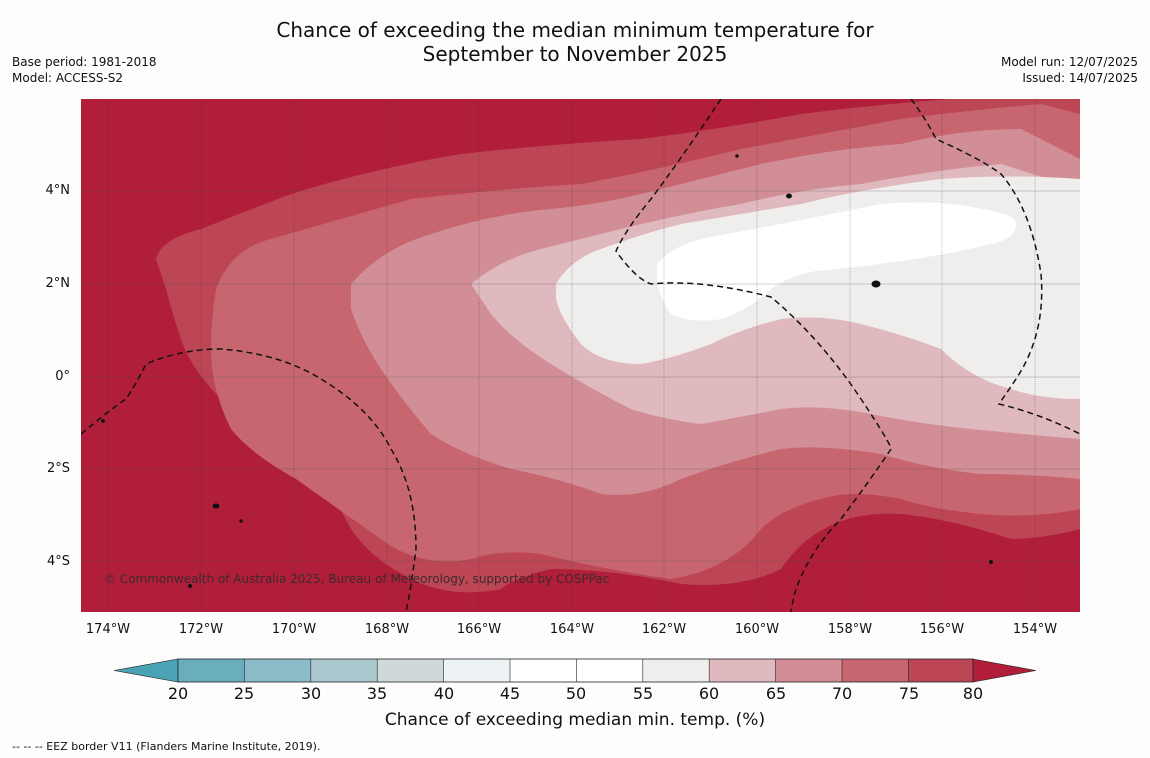 The width and height of the screenshot is (1150, 758). Describe the element at coordinates (201, 629) in the screenshot. I see `lon-label-172w: 172°W` at that location.